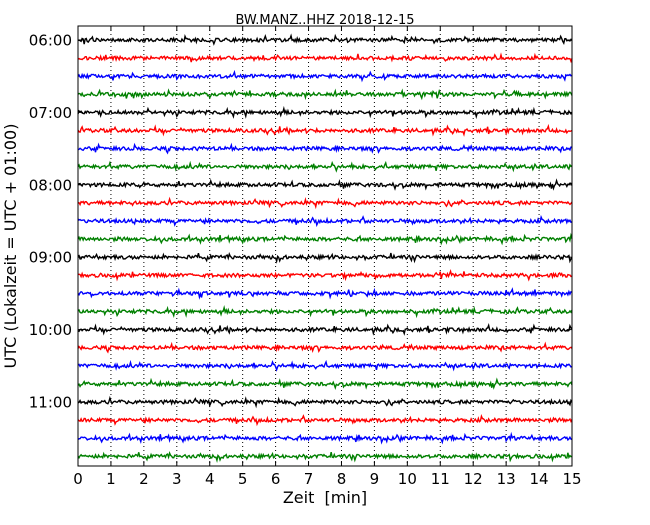 The width and height of the screenshot is (650, 525). What do you see at coordinates (309, 479) in the screenshot?
I see `x-tick-label: 7` at bounding box center [309, 479].